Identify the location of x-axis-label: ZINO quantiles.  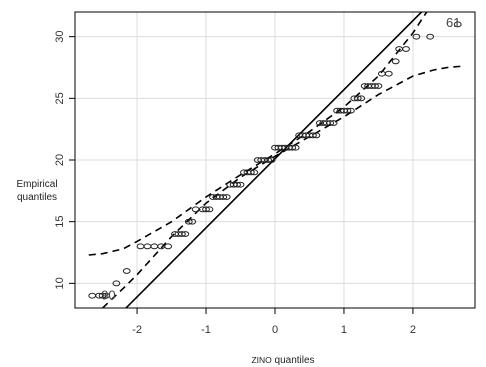
(282, 360).